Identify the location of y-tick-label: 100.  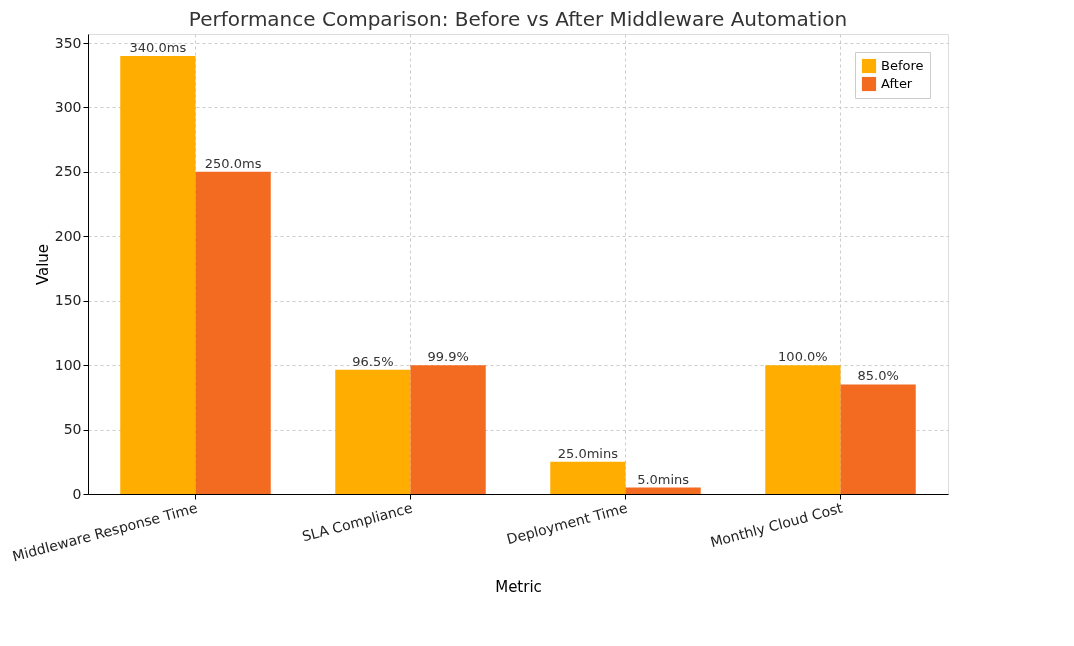
(68, 364).